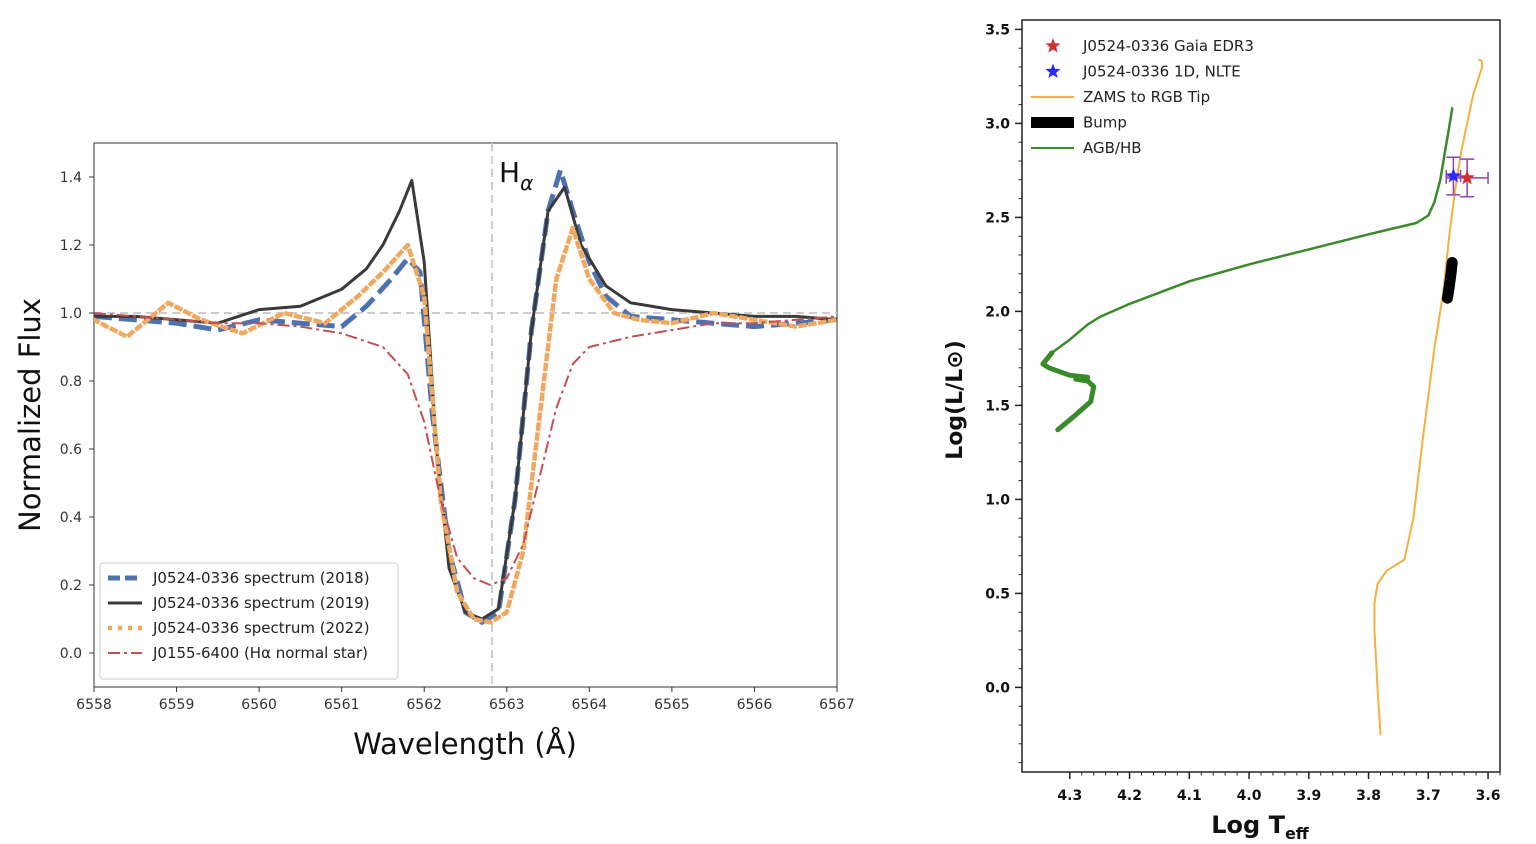 This screenshot has width=1536, height=844. What do you see at coordinates (590, 705) in the screenshot?
I see `x-tick-label-1: 6564` at bounding box center [590, 705].